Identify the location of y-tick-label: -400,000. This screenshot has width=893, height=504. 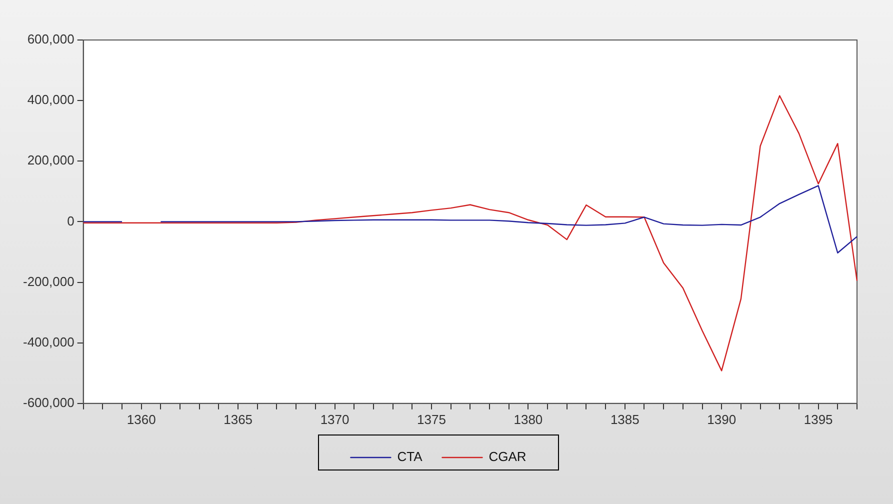
(48, 342).